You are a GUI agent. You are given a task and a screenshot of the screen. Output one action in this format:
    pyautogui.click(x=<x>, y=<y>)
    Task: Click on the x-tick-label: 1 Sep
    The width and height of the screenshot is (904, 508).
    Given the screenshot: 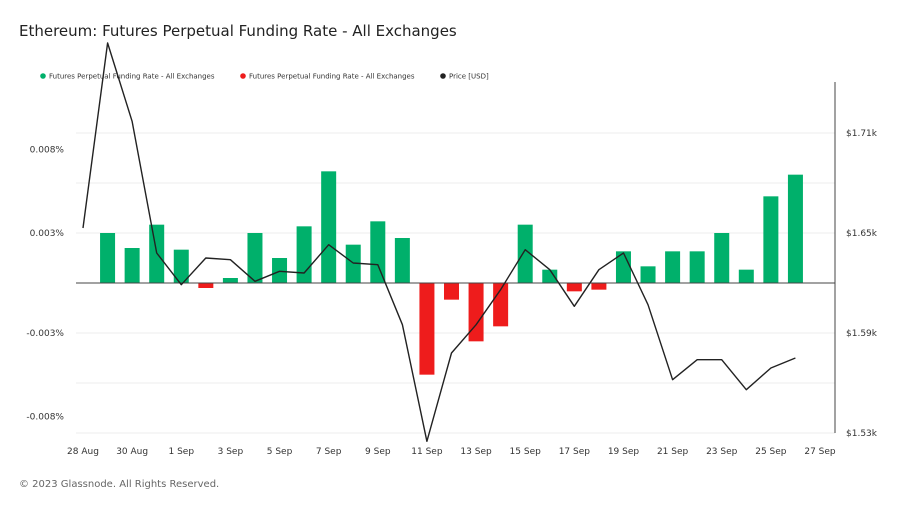 What is the action you would take?
    pyautogui.click(x=181, y=452)
    